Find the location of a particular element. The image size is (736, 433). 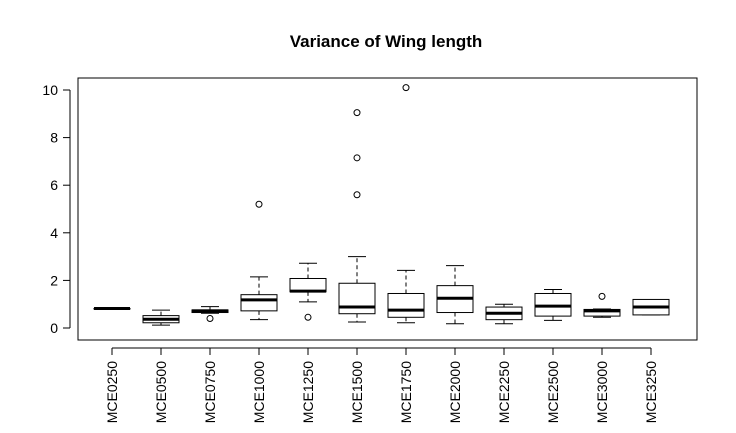

x-tick-label: MCE2000 is located at coordinates (455, 392).